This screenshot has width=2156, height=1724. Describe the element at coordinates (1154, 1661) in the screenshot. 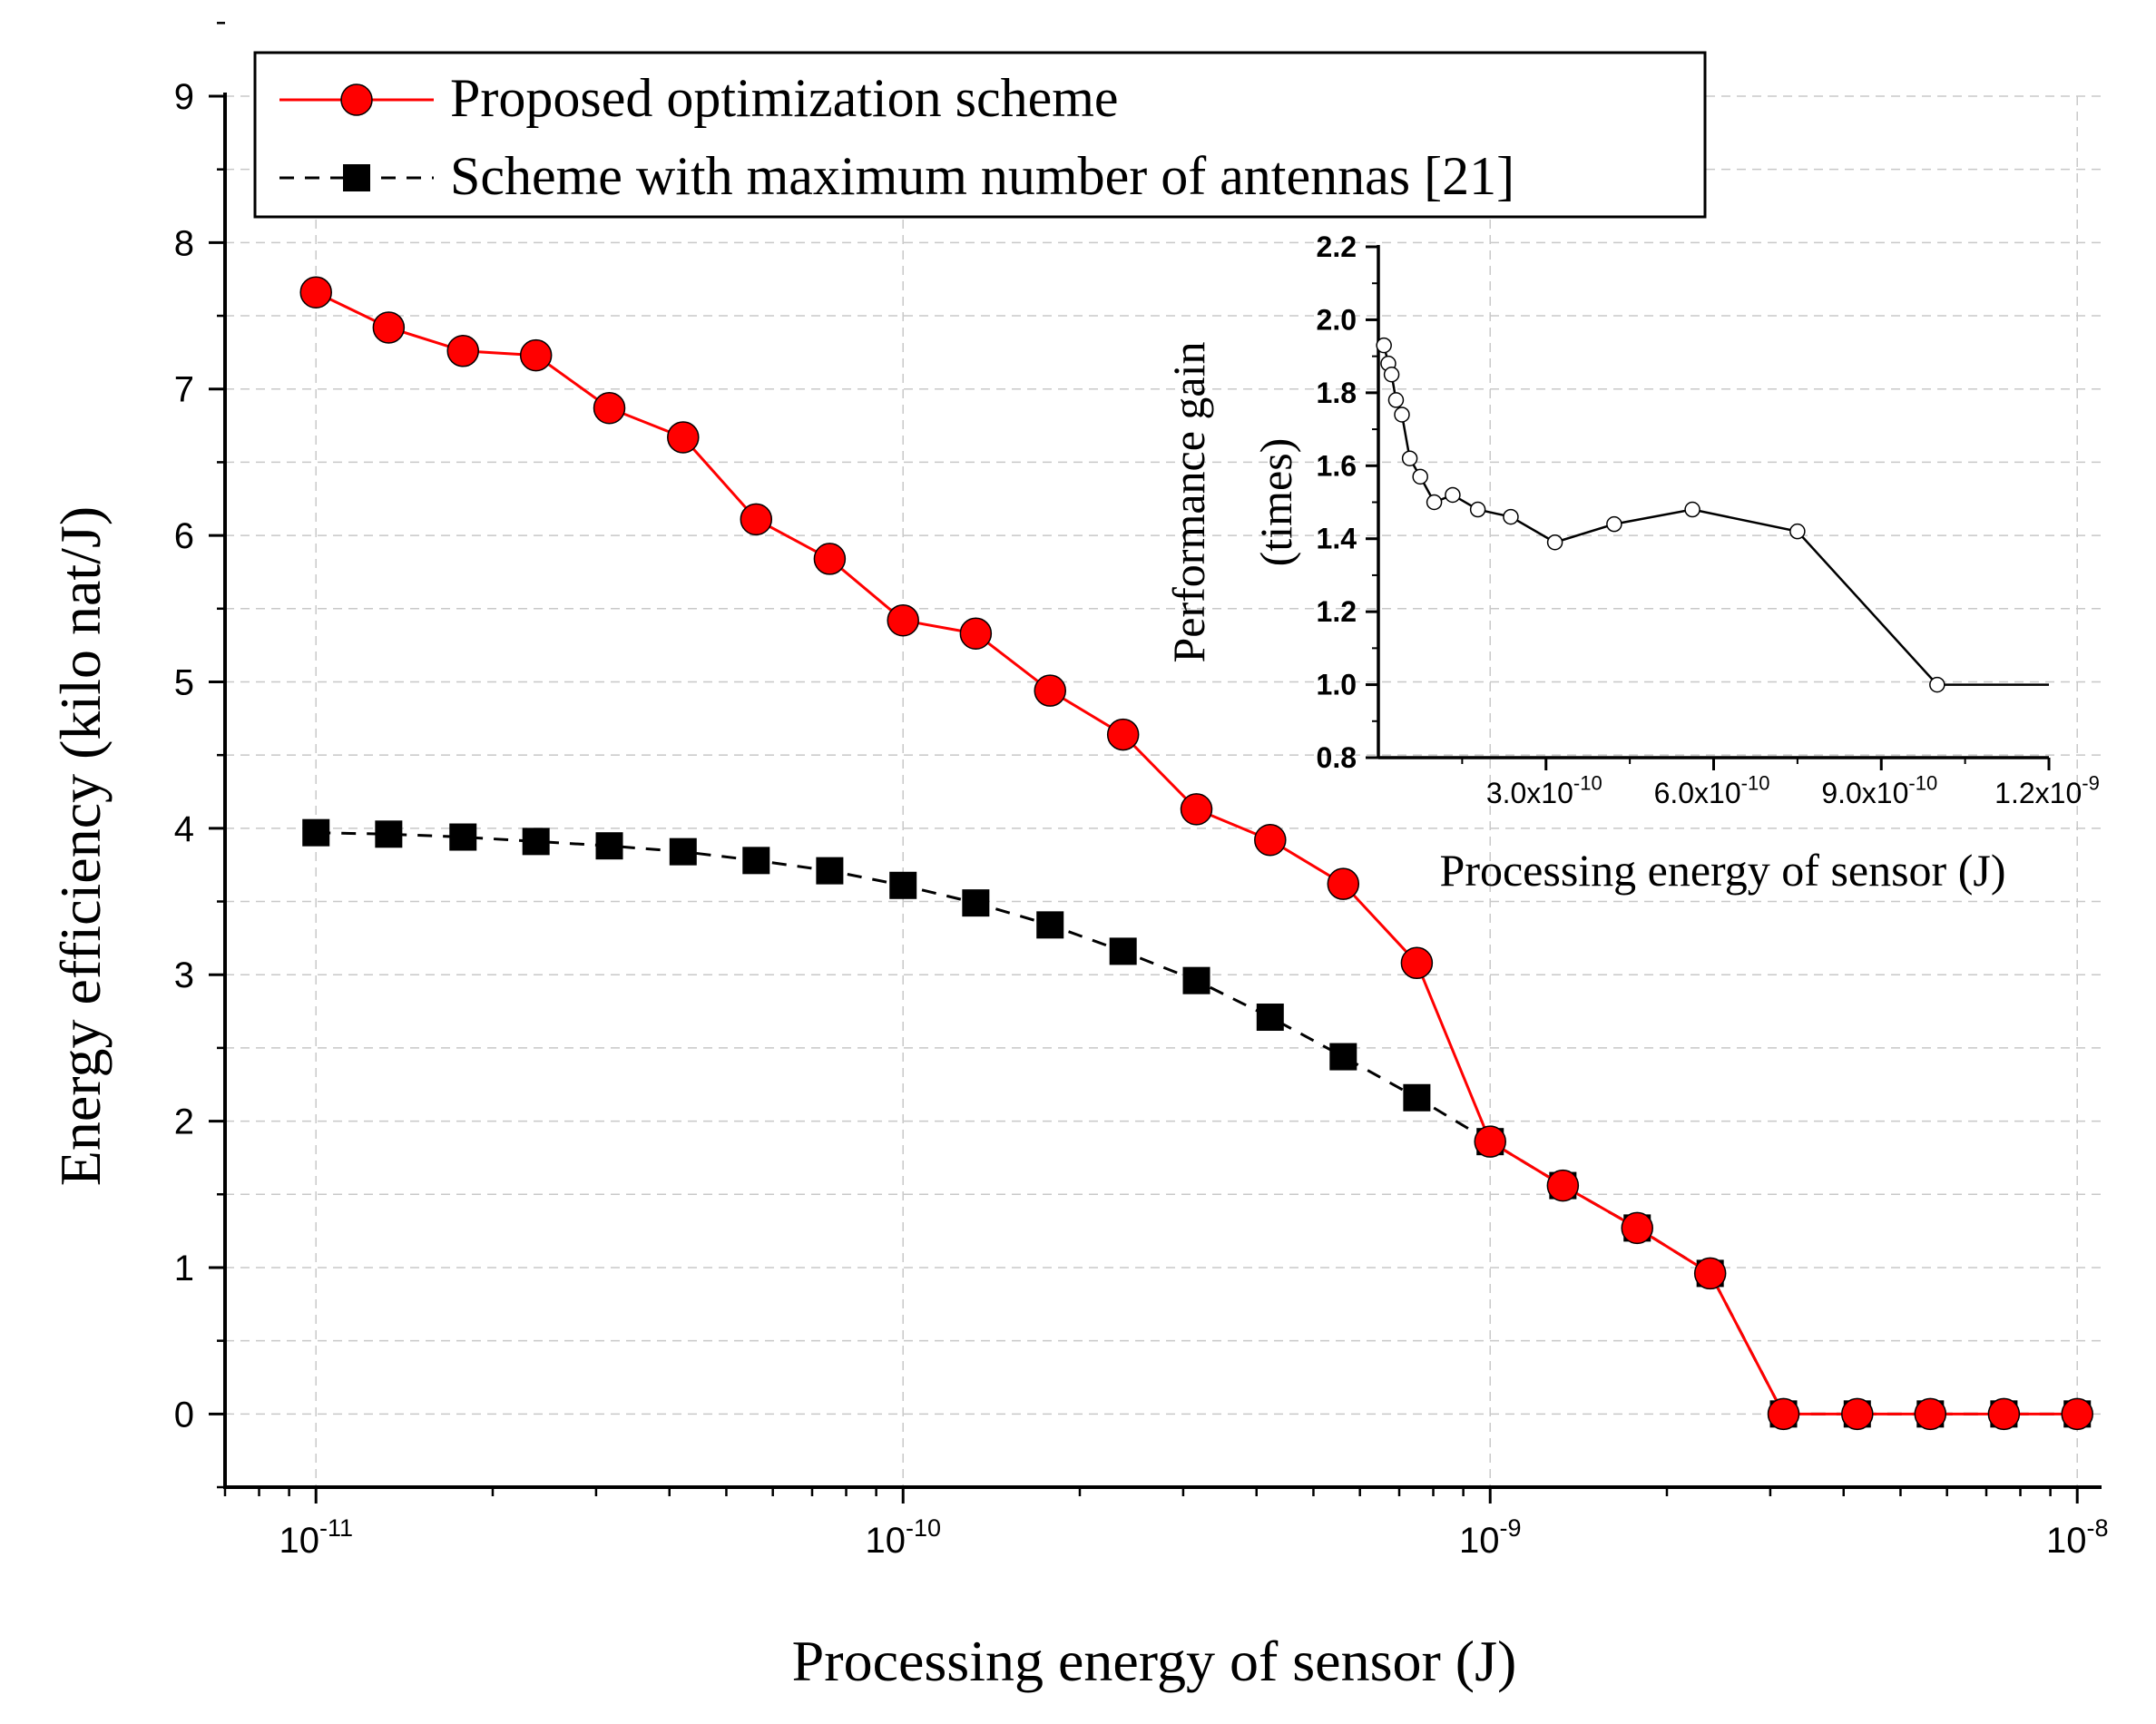

I see `x-axis-title: Processing energy of sensor (J)` at that location.